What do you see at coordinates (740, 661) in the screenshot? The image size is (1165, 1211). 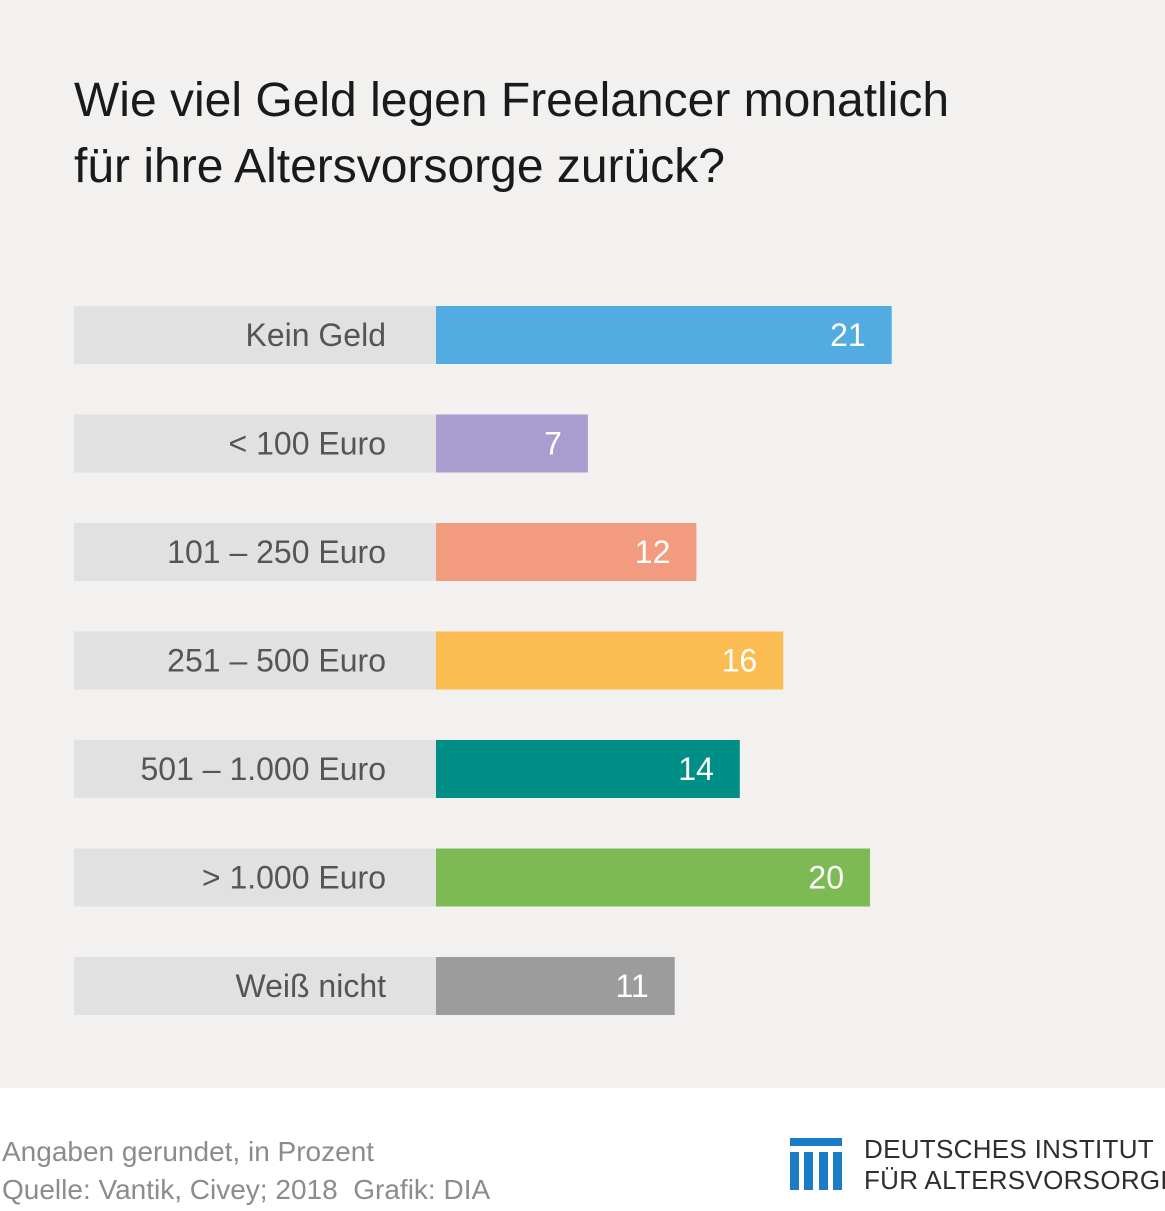 I see `bar-value-label: 16` at bounding box center [740, 661].